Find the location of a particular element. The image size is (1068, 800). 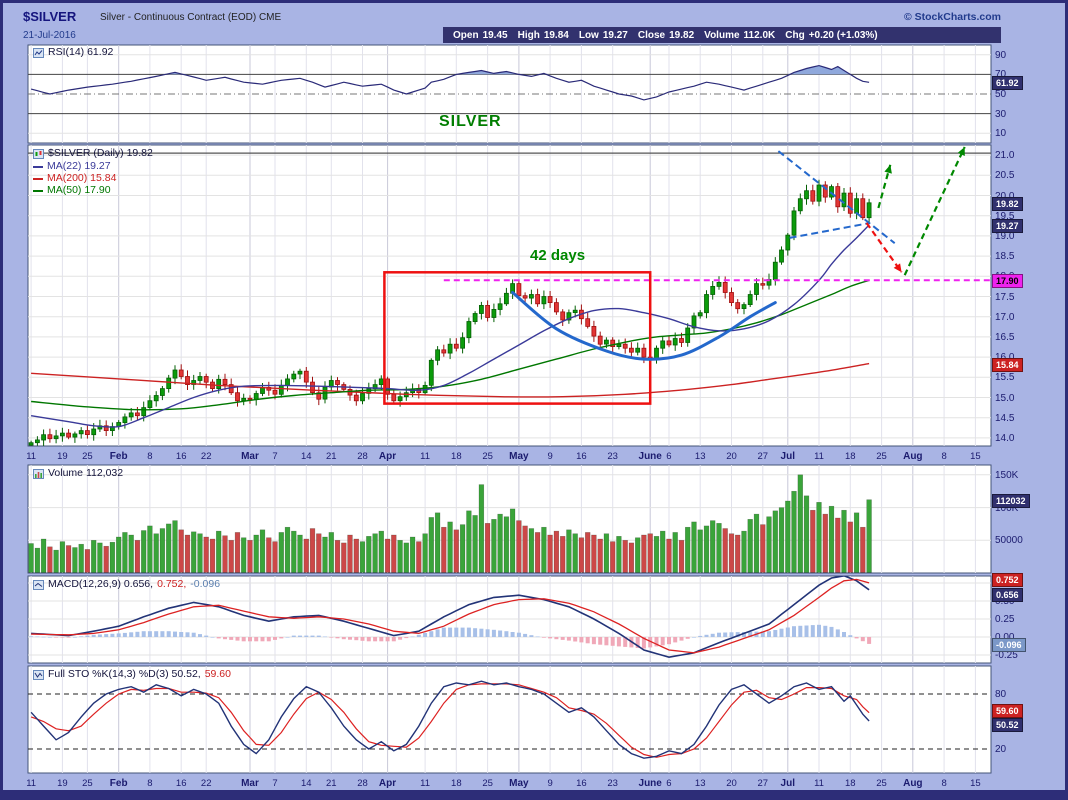

volume-label-text: Volume 112,032 is located at coordinates (86, 473).